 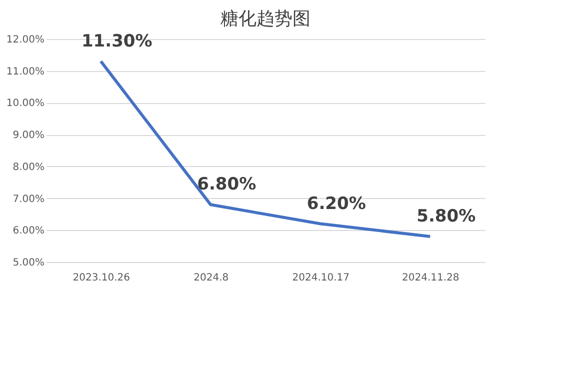 I want to click on x-tick-label: 2024.10.17, so click(x=321, y=278).